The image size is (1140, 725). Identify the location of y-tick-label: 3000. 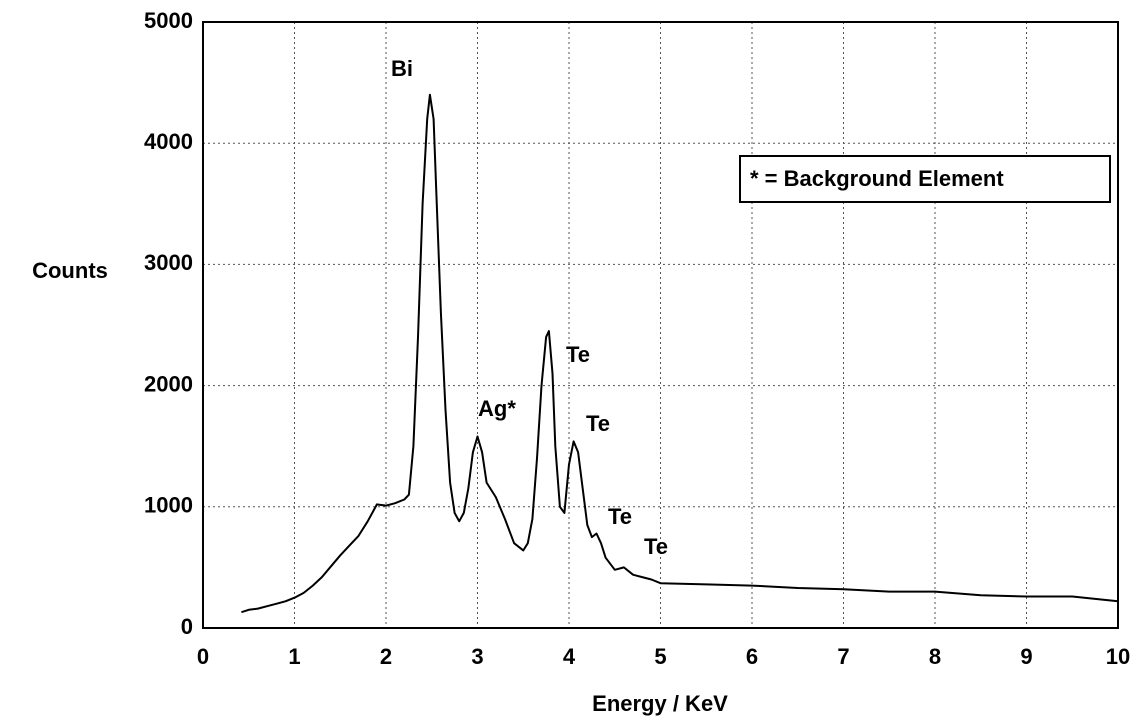
(168, 262).